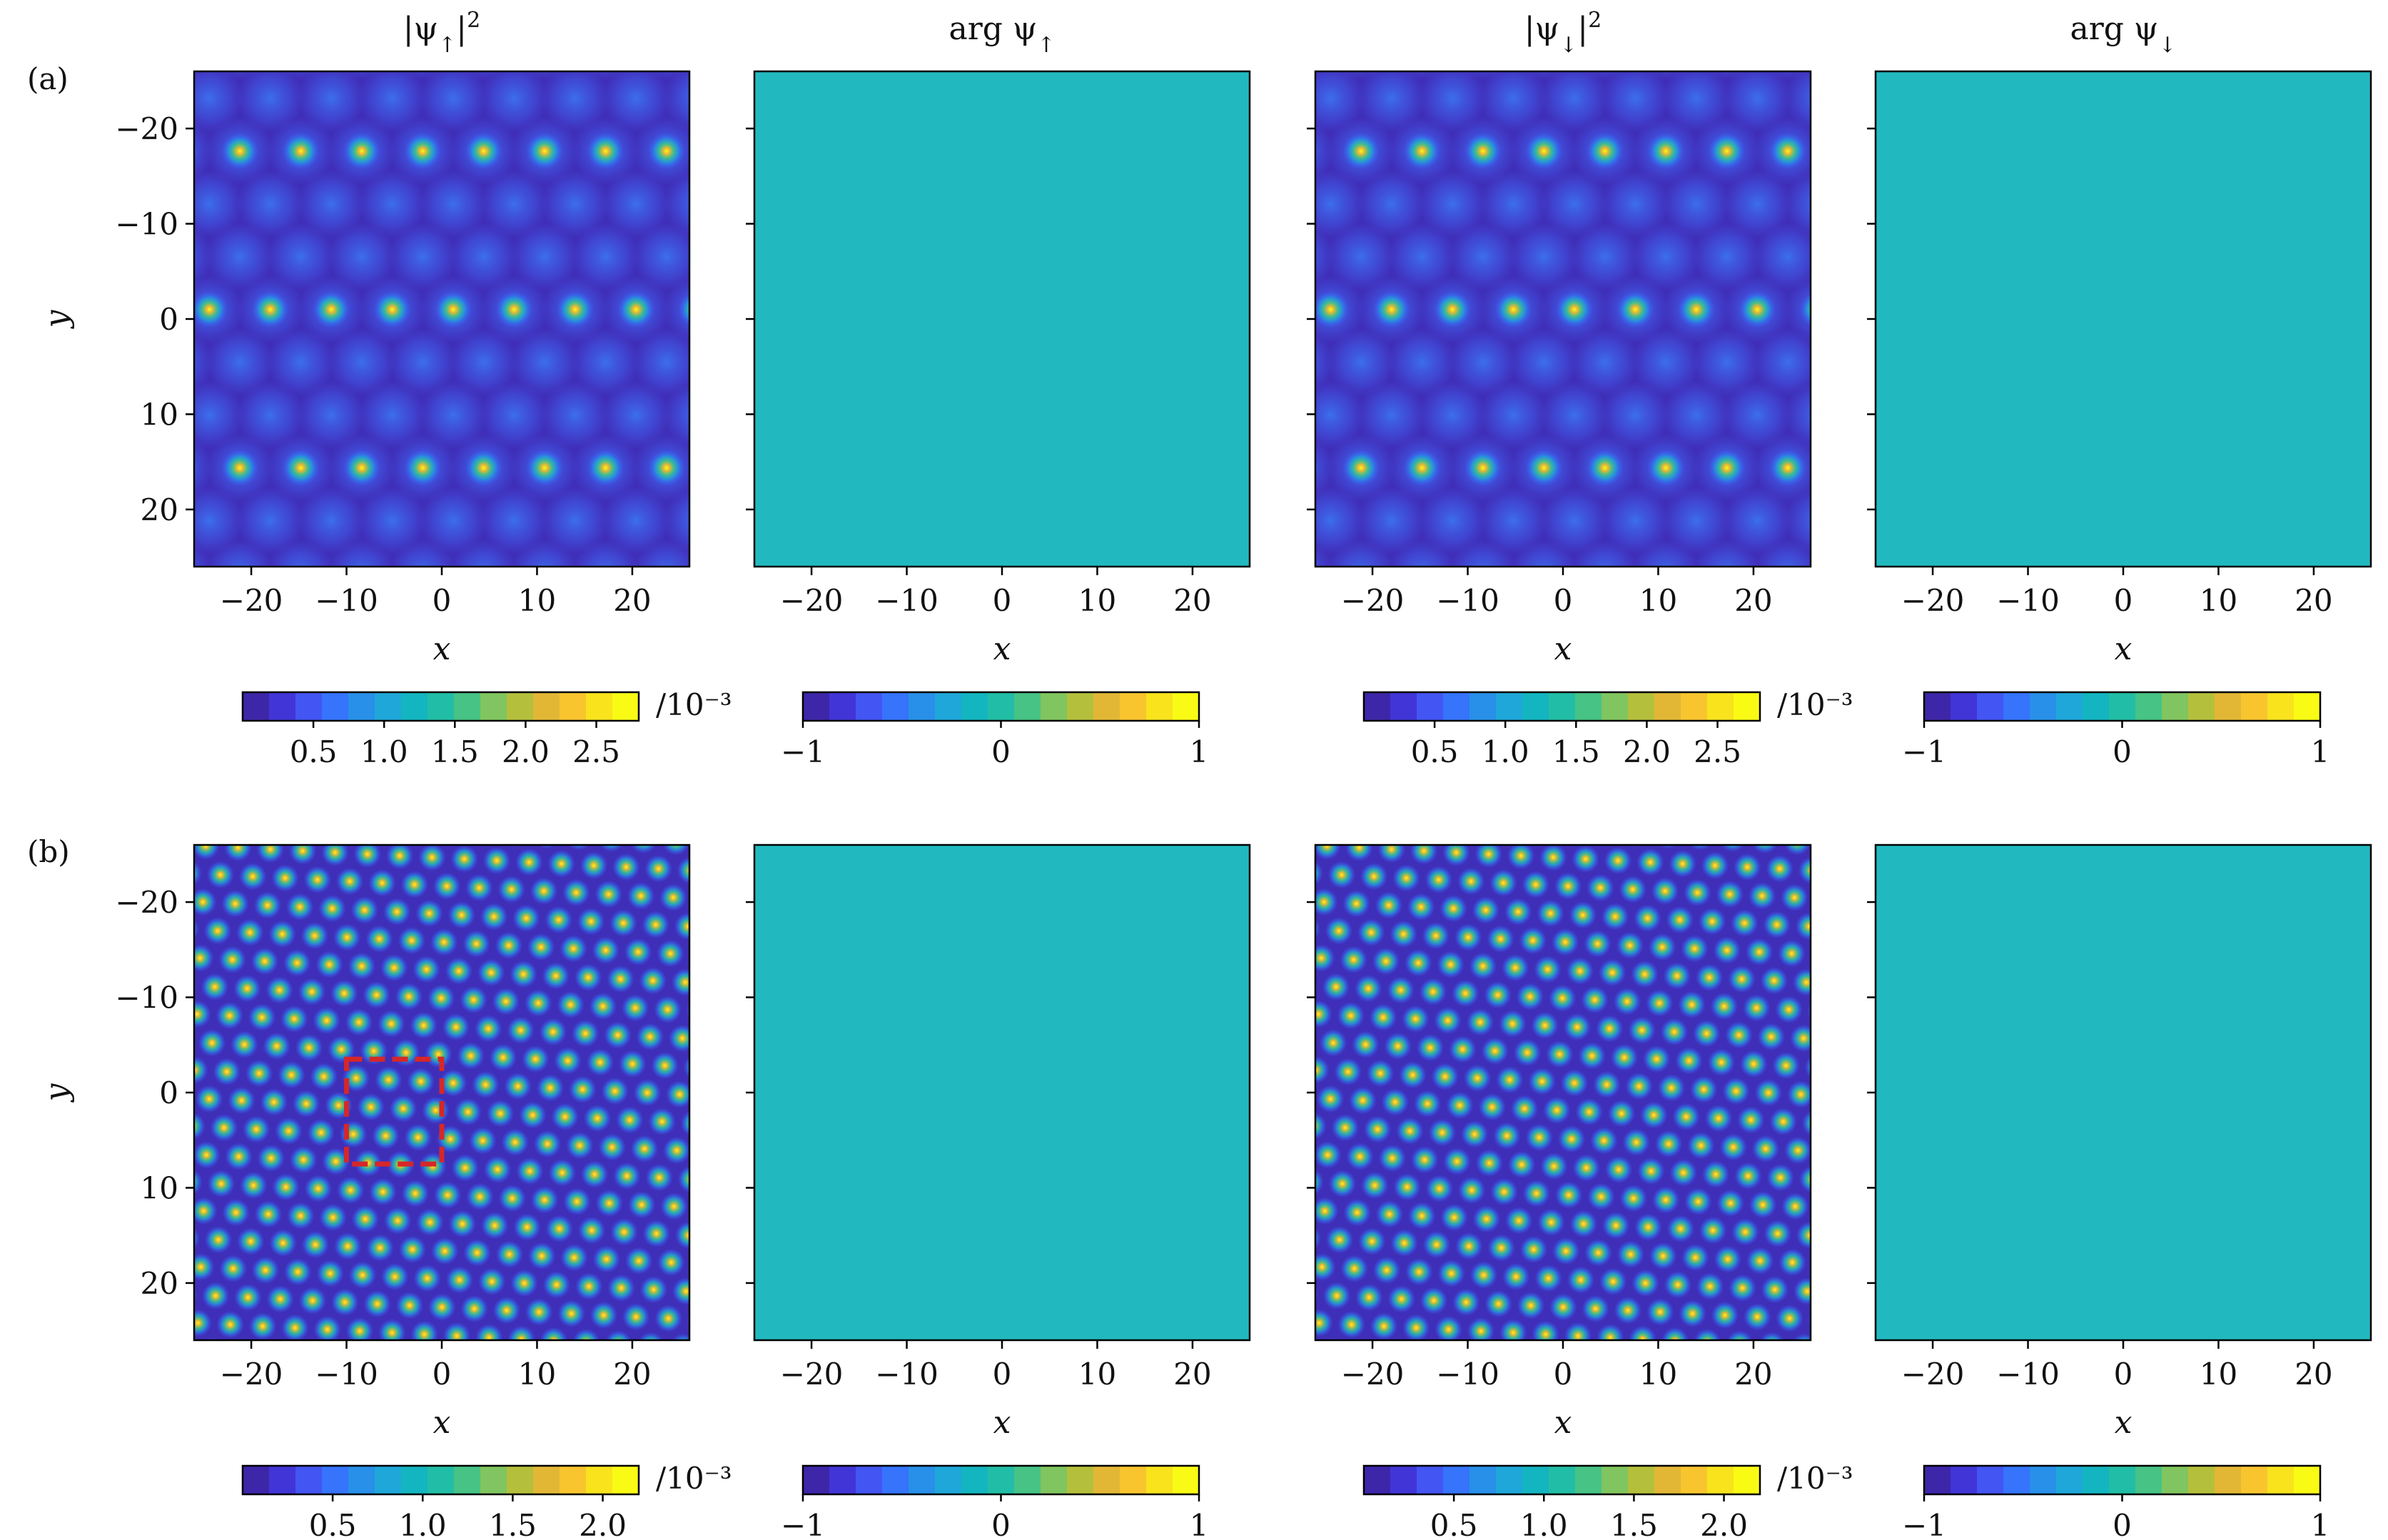 The width and height of the screenshot is (2388, 1540). What do you see at coordinates (1753, 1374) in the screenshot?
I see `x-tick-label: 20` at bounding box center [1753, 1374].